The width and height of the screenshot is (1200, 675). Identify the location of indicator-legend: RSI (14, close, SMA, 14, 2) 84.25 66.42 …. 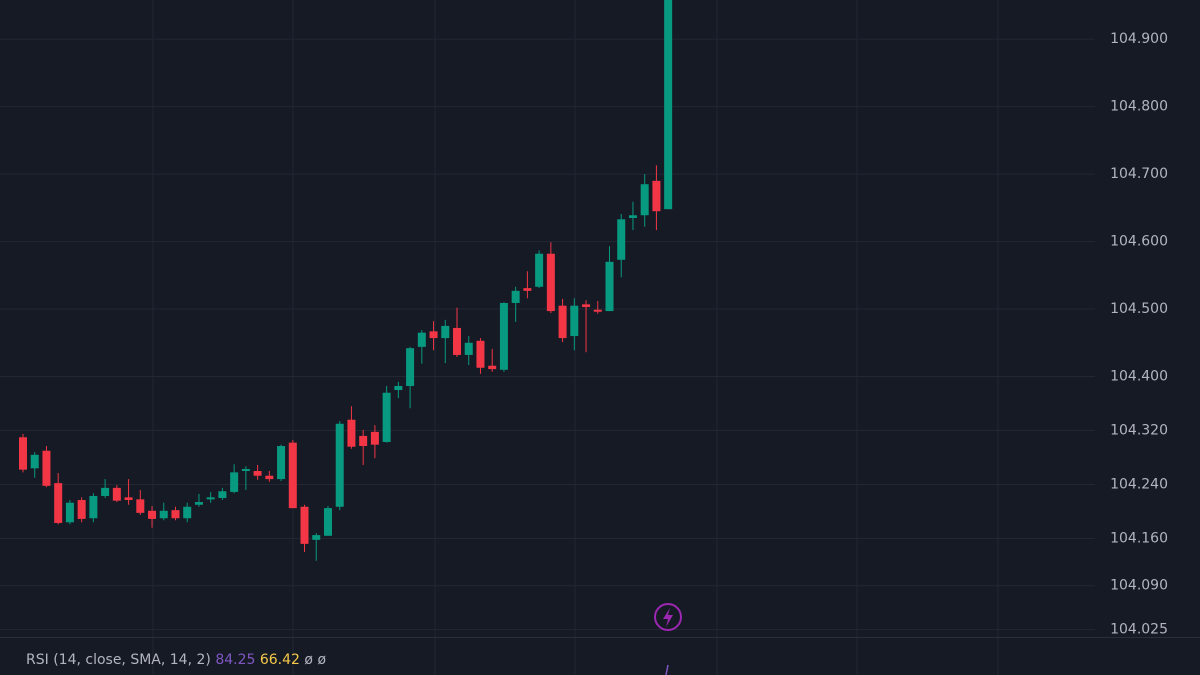
(176, 660).